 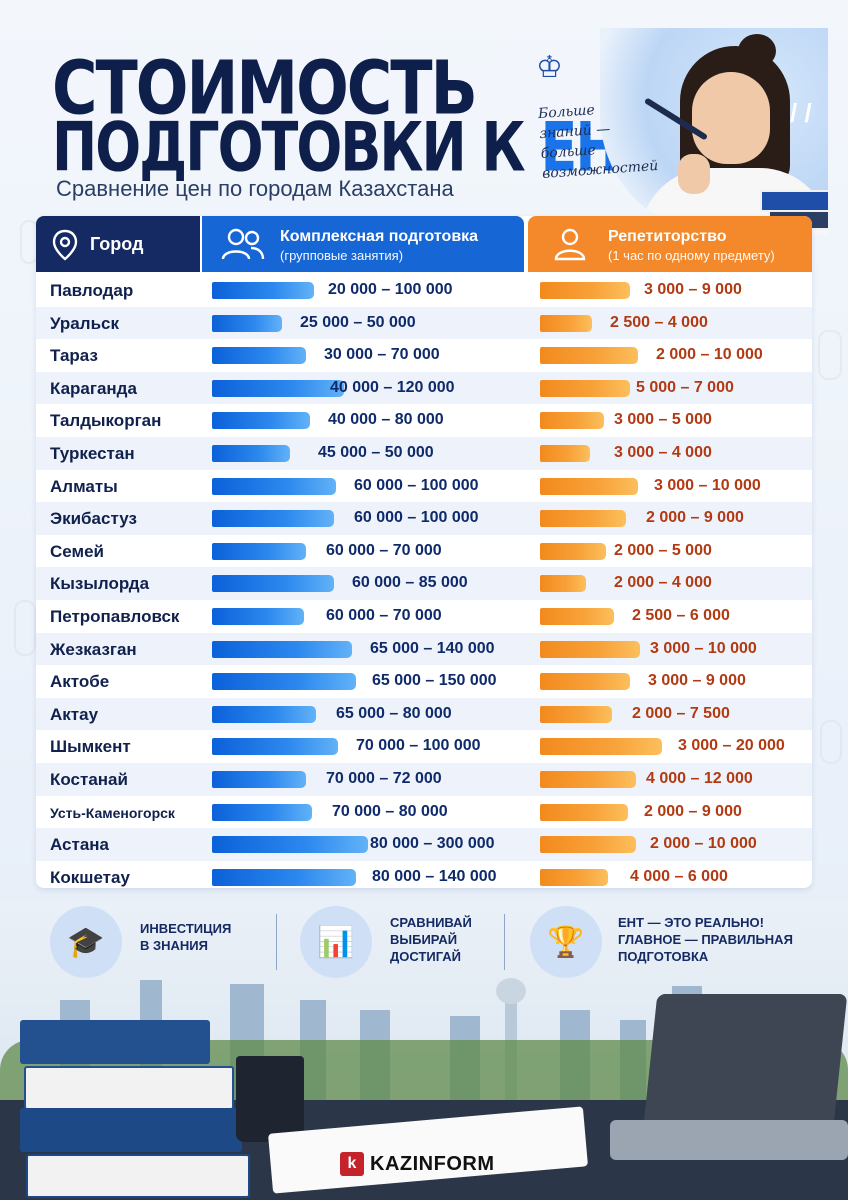 I want to click on location-pin-icon, so click(x=65, y=245).